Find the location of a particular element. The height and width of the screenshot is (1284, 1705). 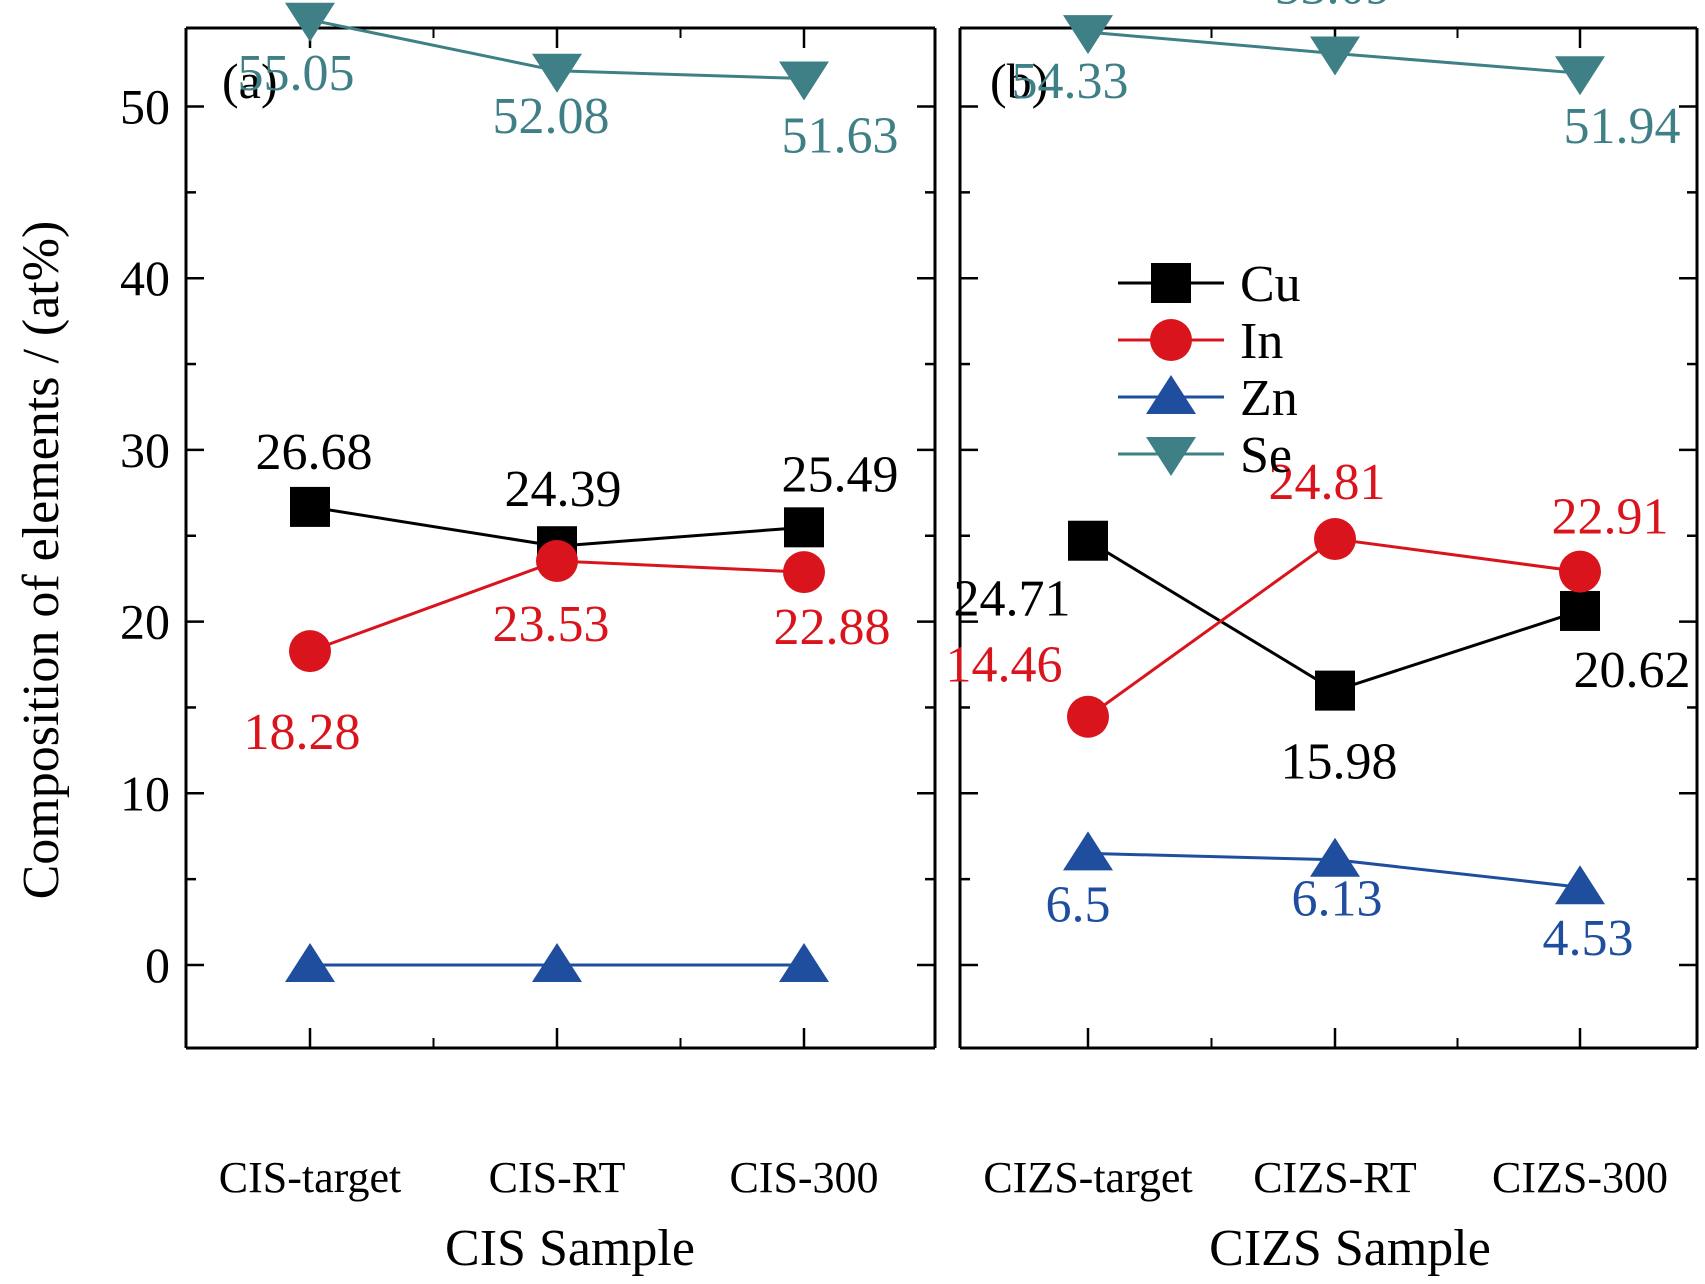

panel-a-x-tick-label: CIS-300 is located at coordinates (803, 1177).